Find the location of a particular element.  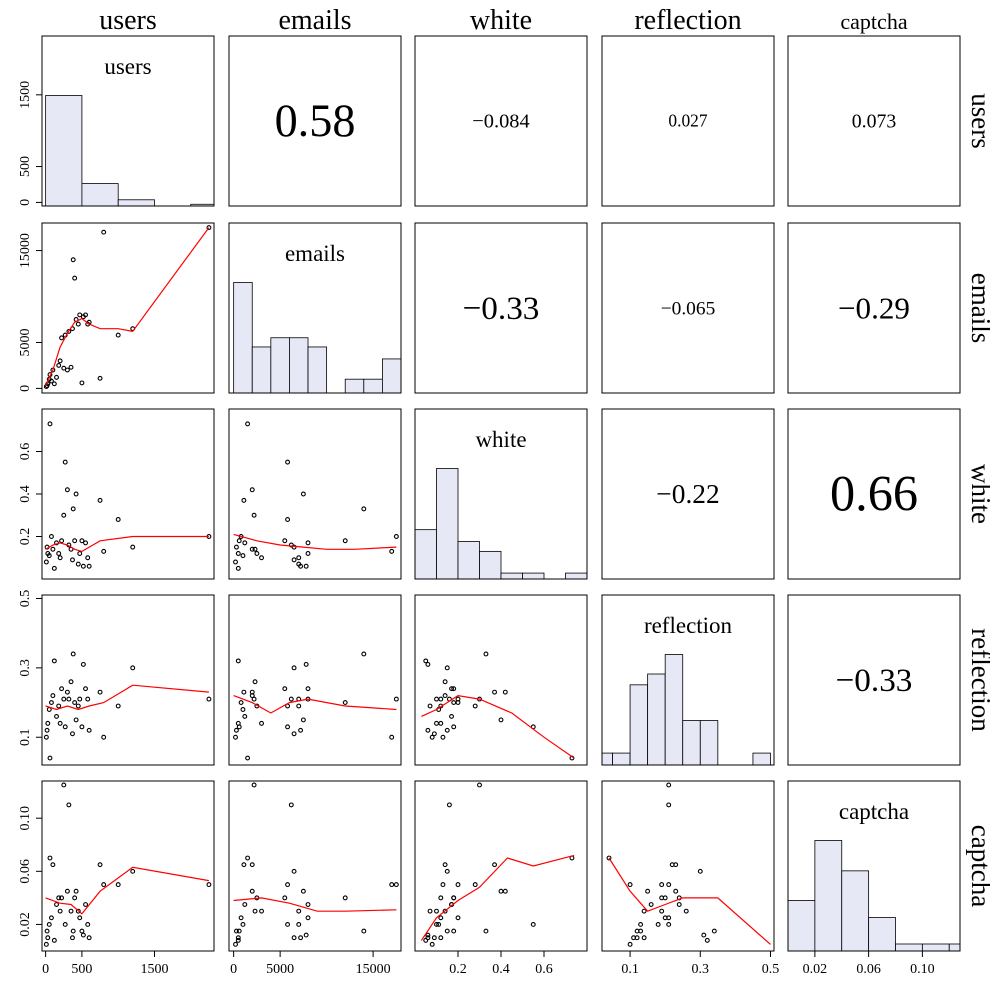

x-tick-label: 0.4 is located at coordinates (501, 969).